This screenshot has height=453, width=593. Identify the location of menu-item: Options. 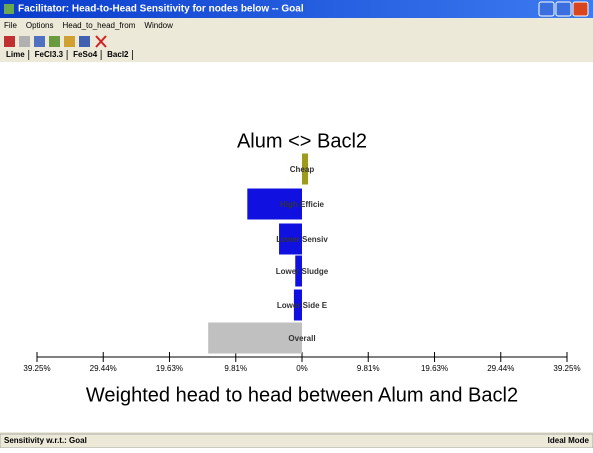
(40, 25).